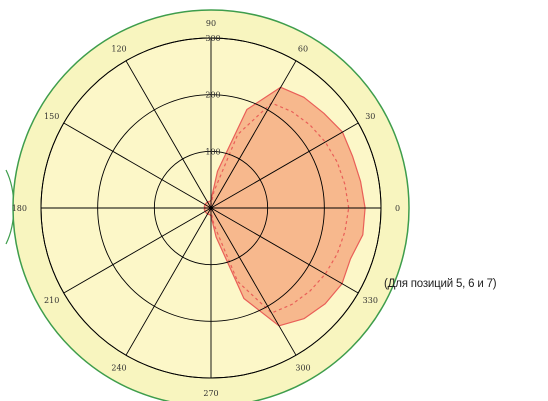 The width and height of the screenshot is (548, 401). I want to click on angle-tick-label-120: 120, so click(118, 49).